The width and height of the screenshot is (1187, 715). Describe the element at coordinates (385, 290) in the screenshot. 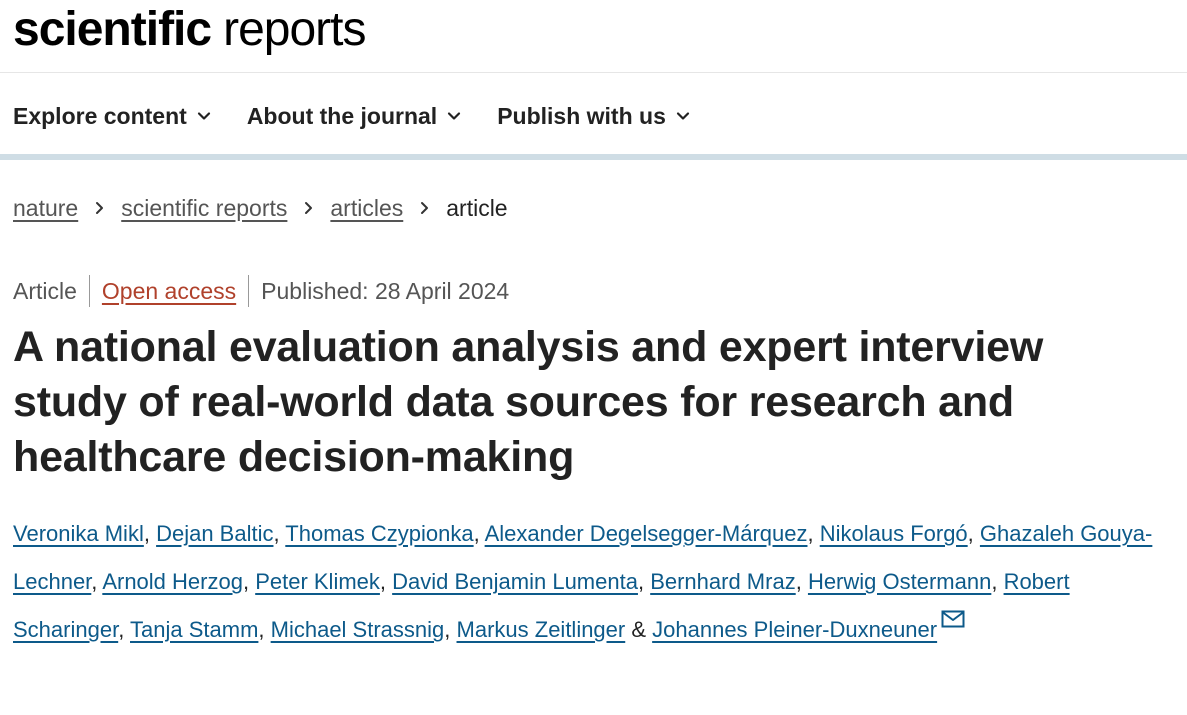

I see `published-date: Published: 28 April 2024` at that location.